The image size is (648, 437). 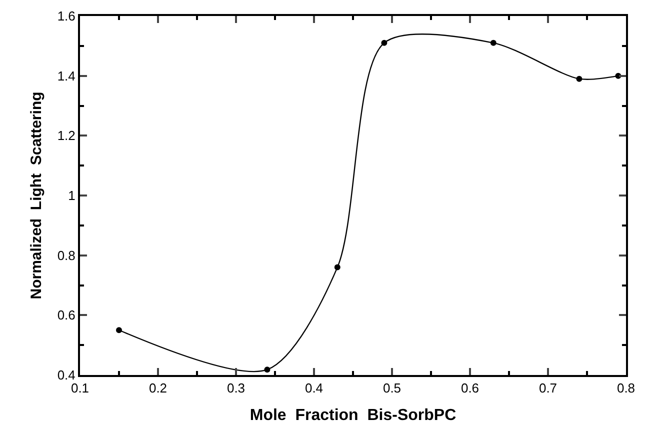 I want to click on y-tick-label: 1.2, so click(x=66, y=136).